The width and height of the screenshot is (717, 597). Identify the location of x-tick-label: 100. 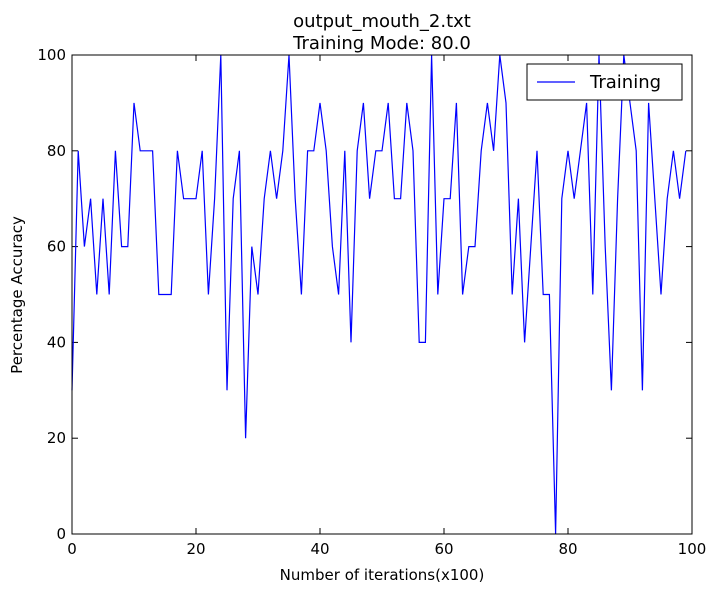
(692, 549).